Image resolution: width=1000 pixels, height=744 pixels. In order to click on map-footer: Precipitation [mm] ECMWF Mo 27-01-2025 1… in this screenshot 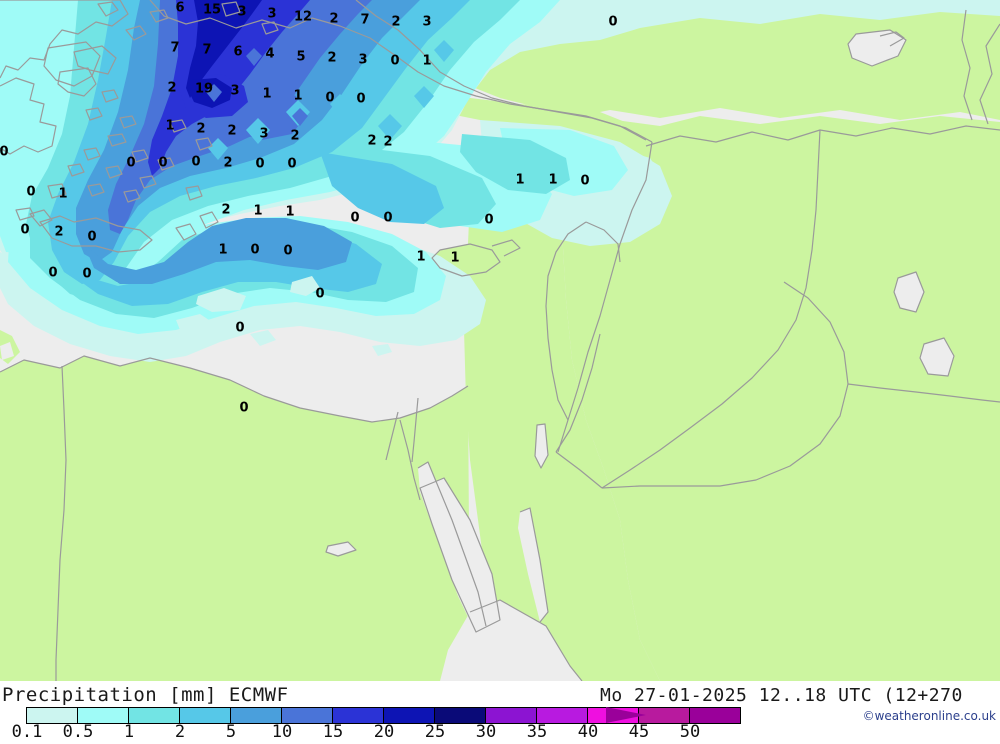, I will do `click(500, 711)`.